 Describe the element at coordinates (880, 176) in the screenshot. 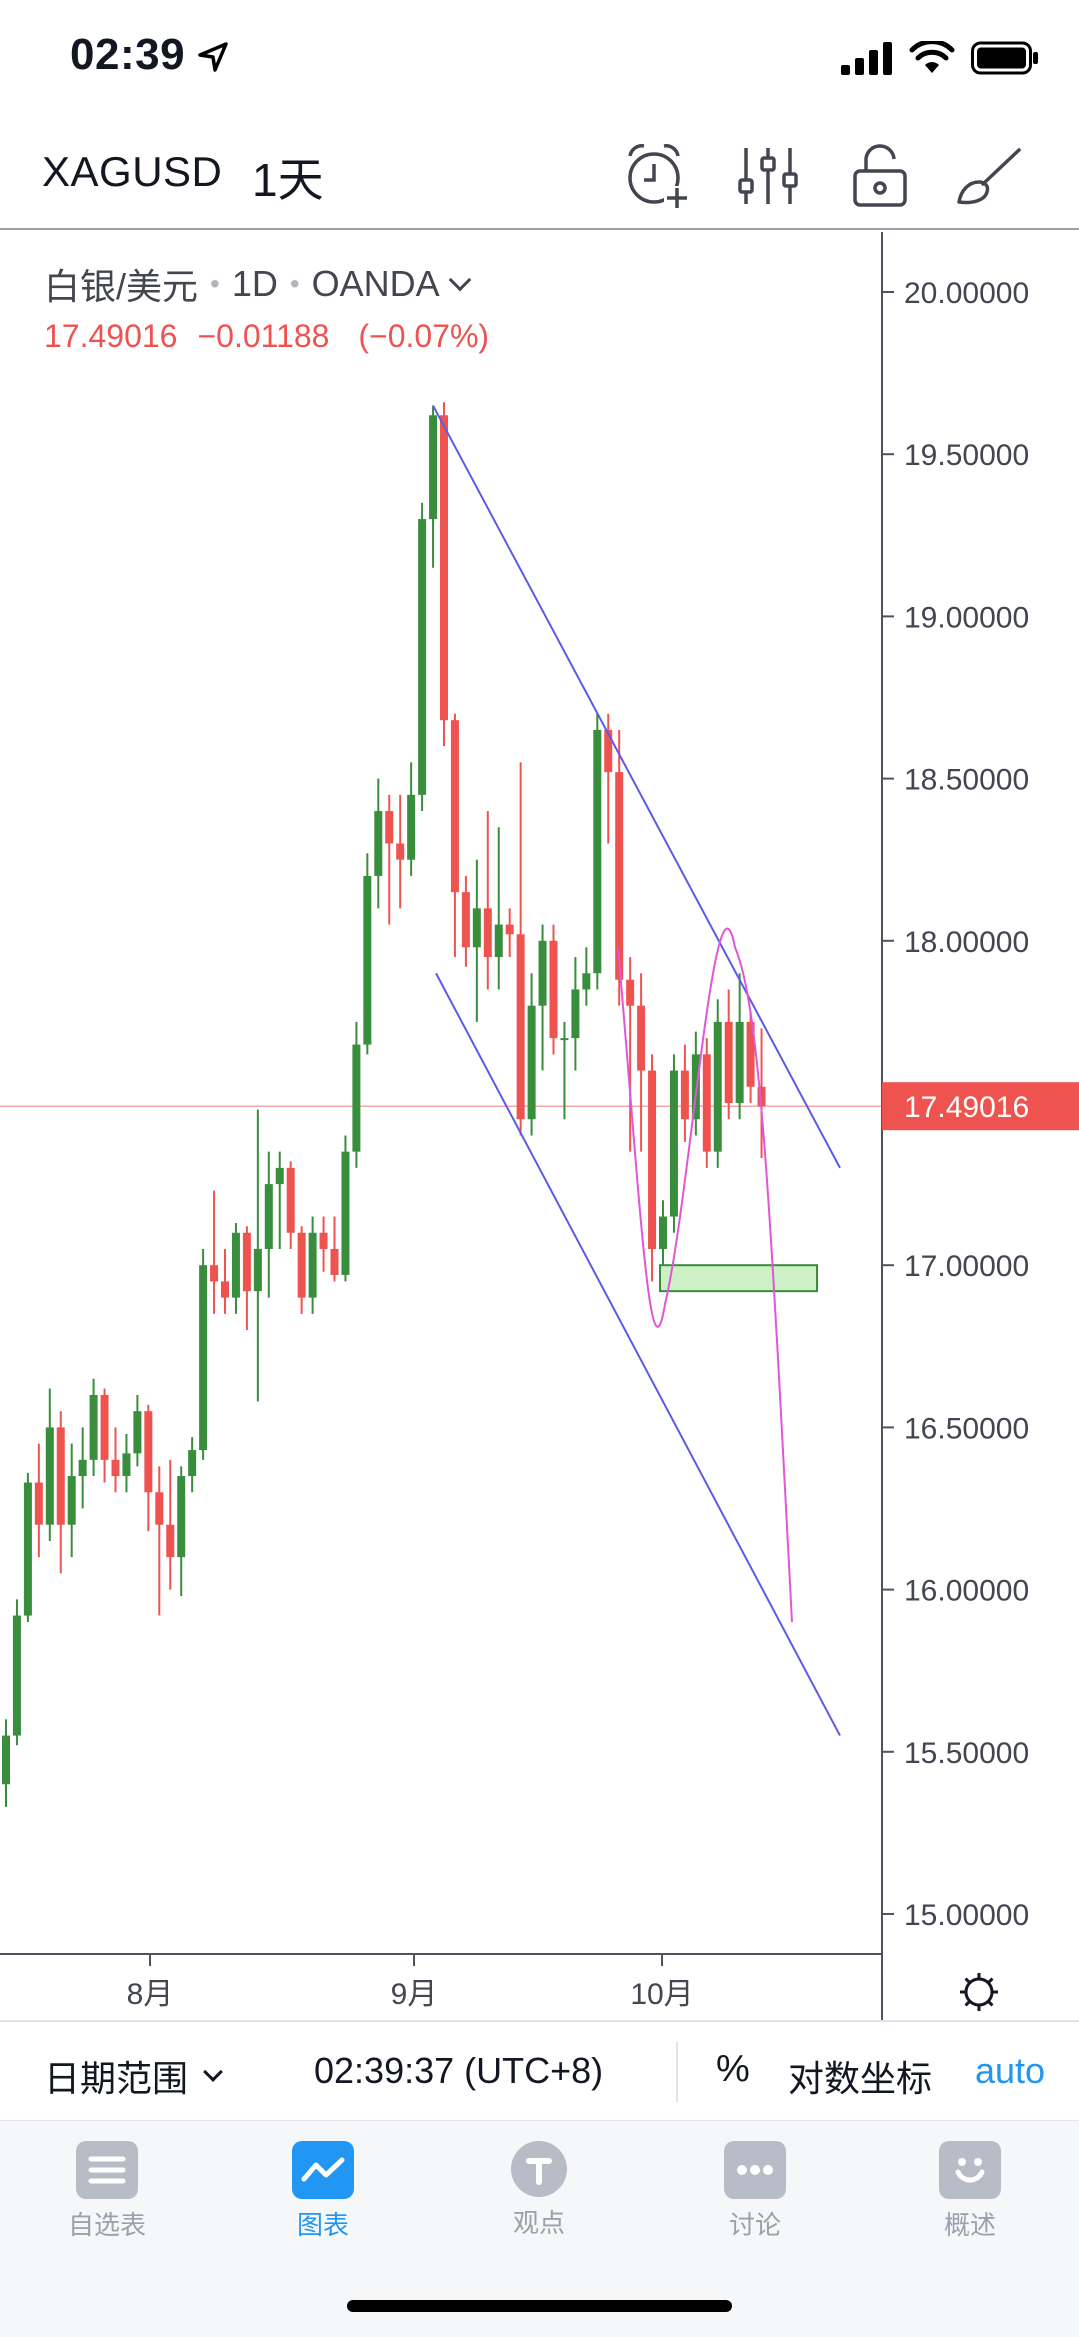

I see `lock-icon` at that location.